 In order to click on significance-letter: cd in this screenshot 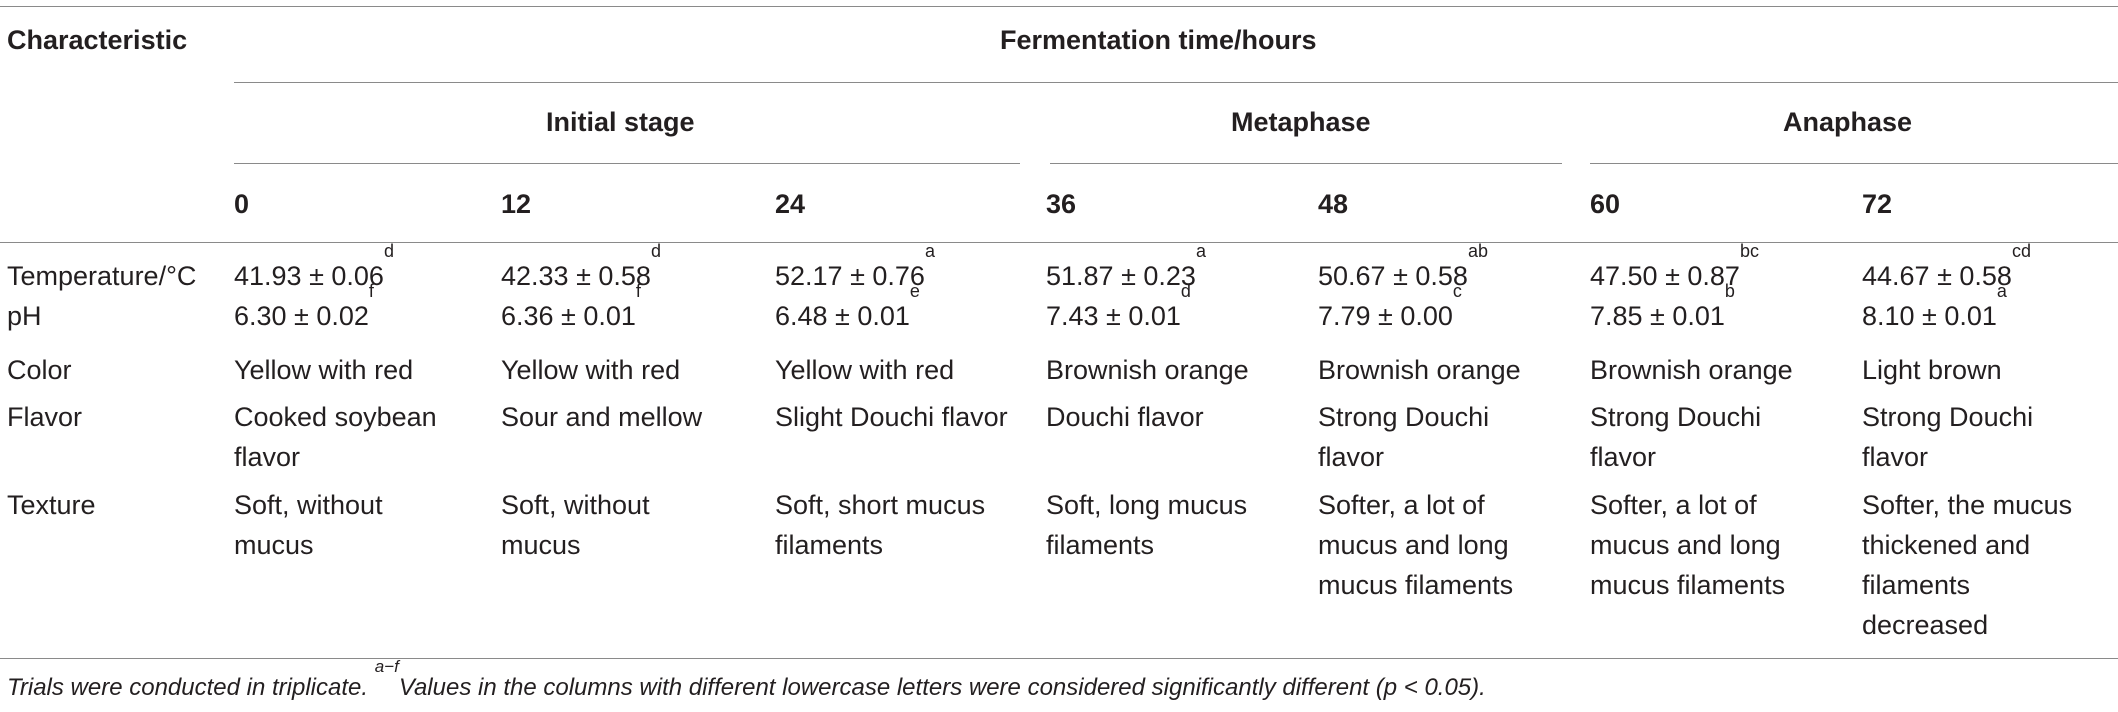, I will do `click(2021, 251)`.